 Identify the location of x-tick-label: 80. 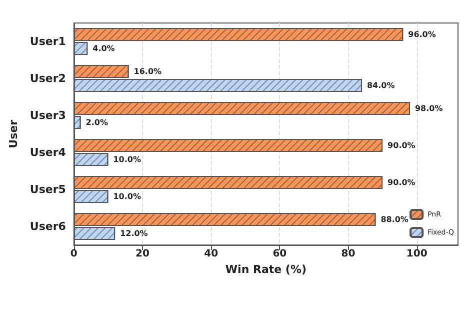
(348, 254).